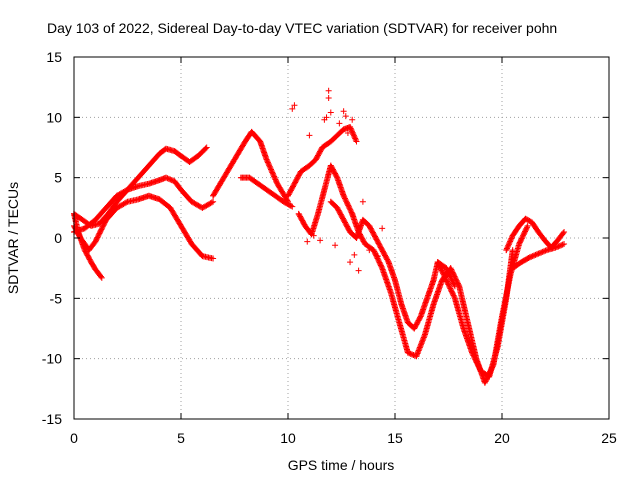 Image resolution: width=640 pixels, height=480 pixels. What do you see at coordinates (74, 438) in the screenshot?
I see `x-tick-label: 0` at bounding box center [74, 438].